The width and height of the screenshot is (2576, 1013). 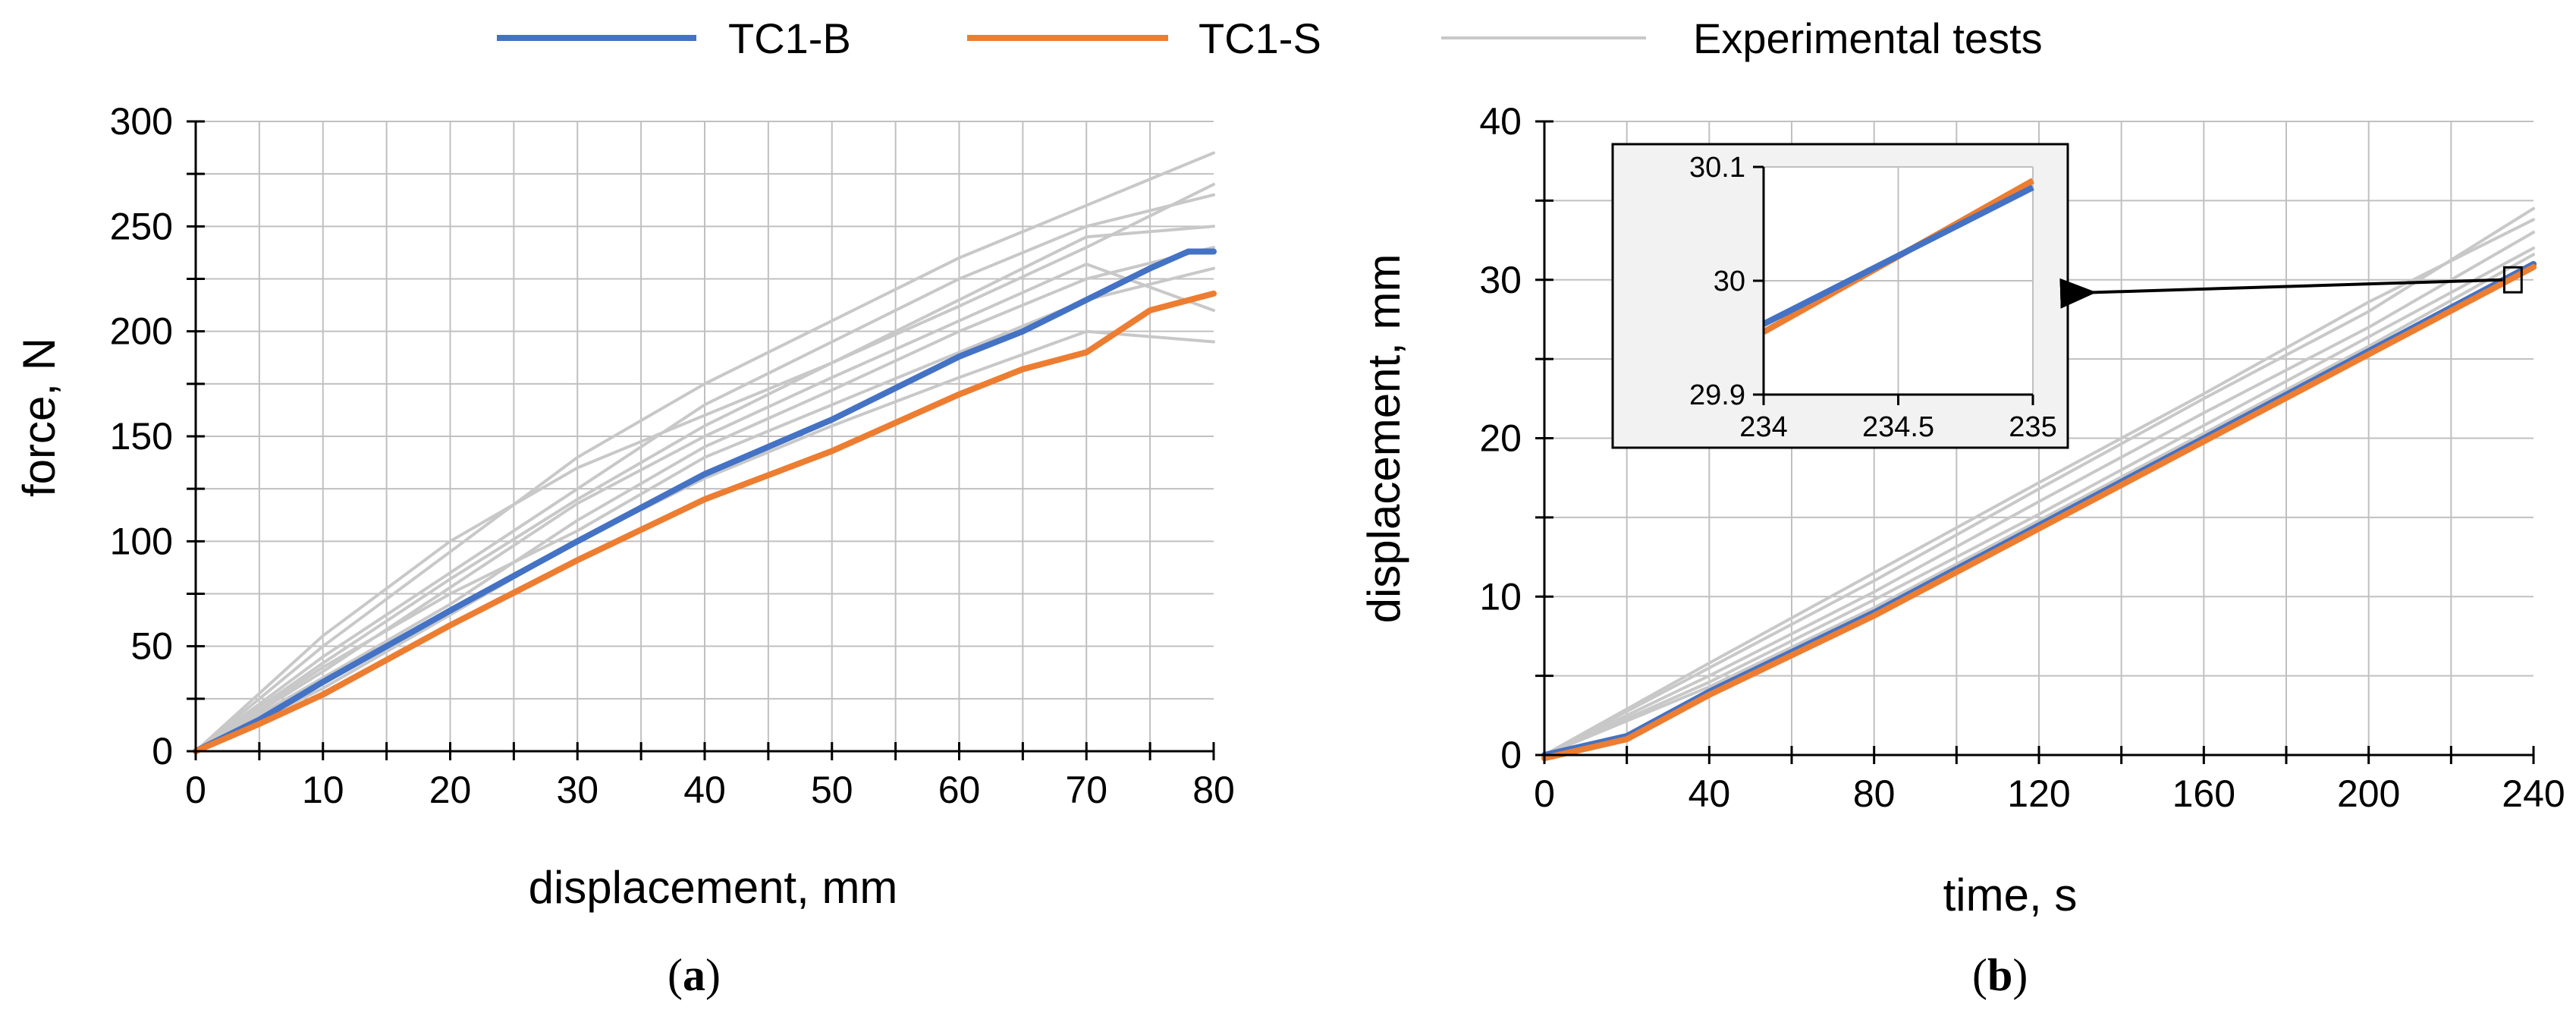 What do you see at coordinates (789, 38) in the screenshot?
I see `legend-label-tc1-b: TC1-B` at bounding box center [789, 38].